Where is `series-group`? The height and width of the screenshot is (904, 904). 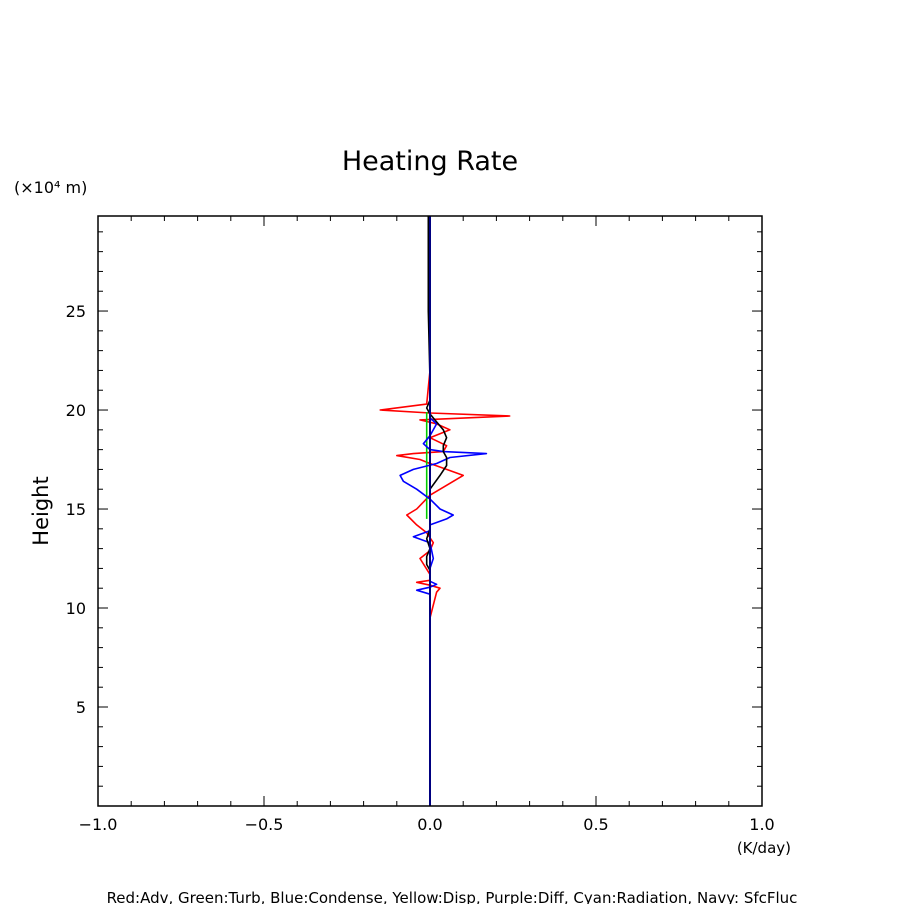
series-group is located at coordinates (445, 511).